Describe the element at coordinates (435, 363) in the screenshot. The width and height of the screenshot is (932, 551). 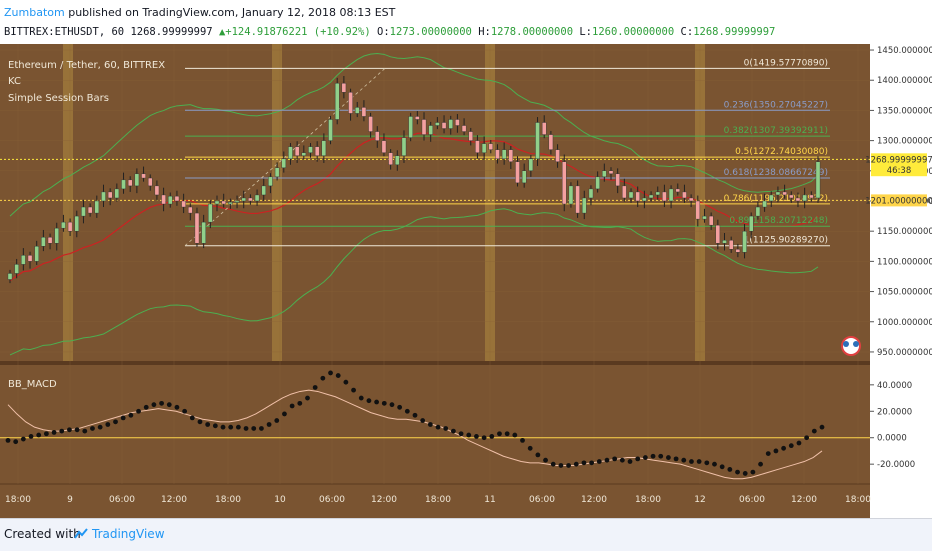
I see `pane-separator` at that location.